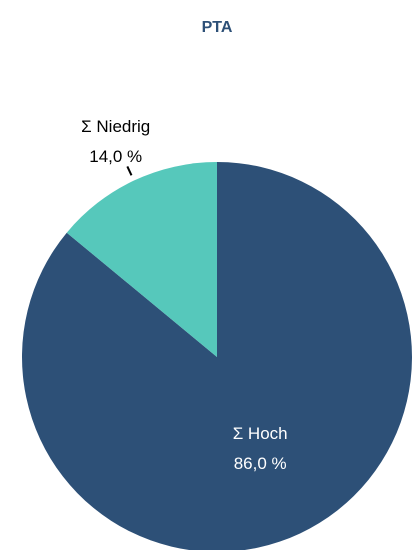 The width and height of the screenshot is (414, 550). What do you see at coordinates (260, 463) in the screenshot?
I see `slice-value-label: 86,0 %` at bounding box center [260, 463].